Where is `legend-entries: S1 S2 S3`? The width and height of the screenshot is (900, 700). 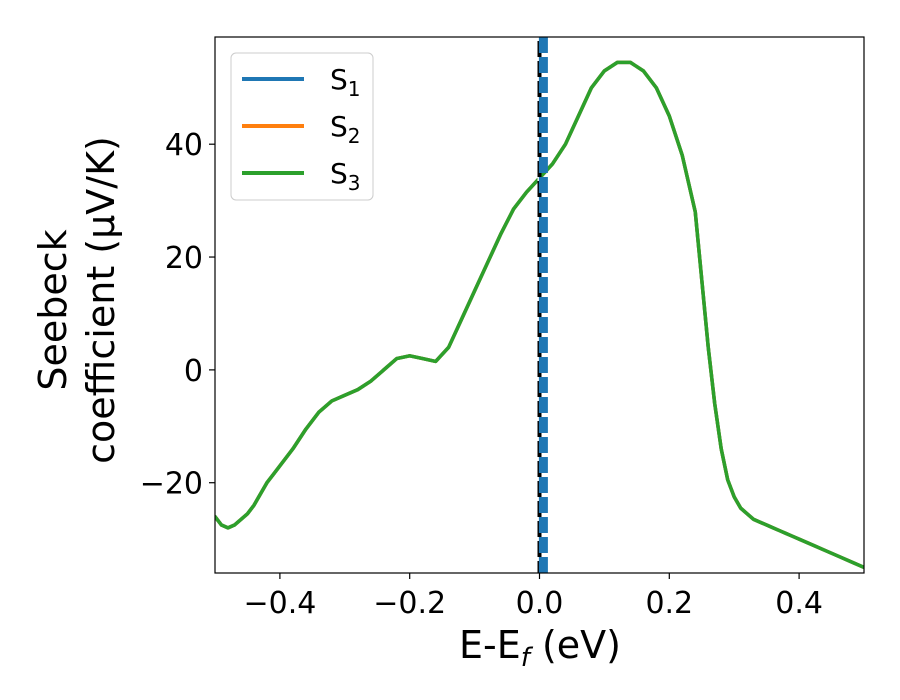
legend-entries: S1 S2 S3 is located at coordinates (301, 129).